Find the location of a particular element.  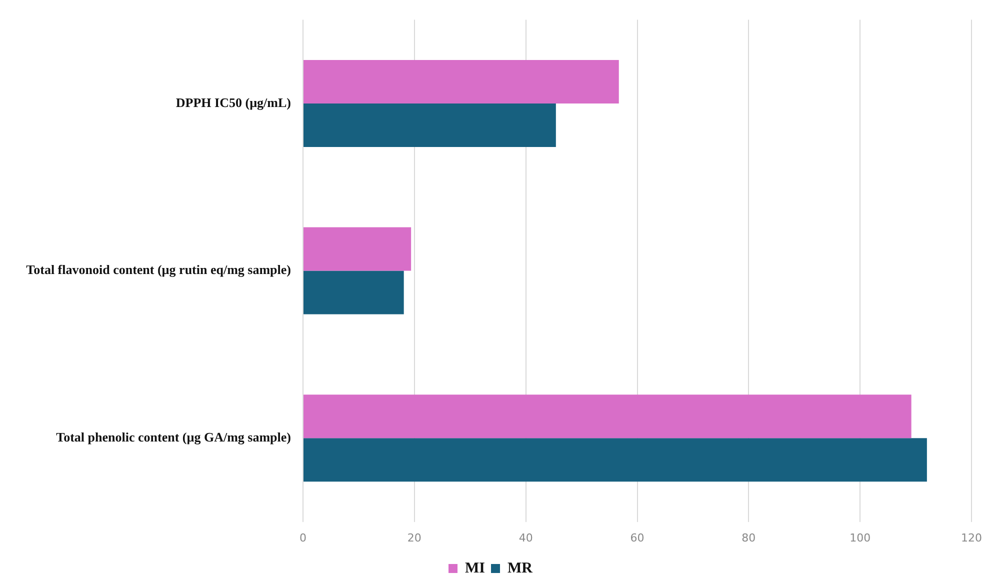

legend-label: MR is located at coordinates (520, 568).